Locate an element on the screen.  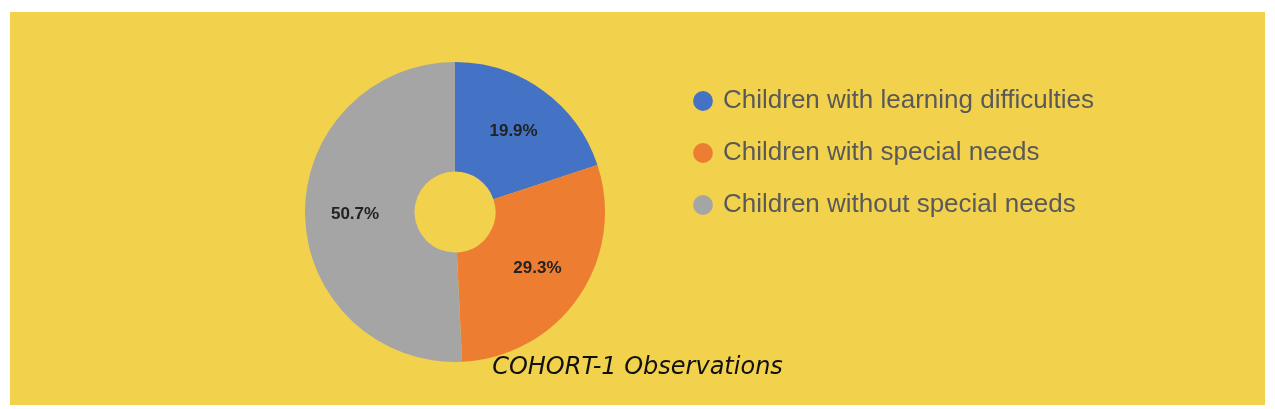
data-label: 29.3% is located at coordinates (537, 268).